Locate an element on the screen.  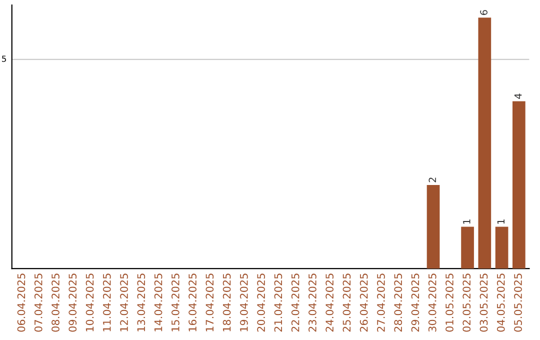
x-tick-label: 30.04.2025 is located at coordinates (432, 303).